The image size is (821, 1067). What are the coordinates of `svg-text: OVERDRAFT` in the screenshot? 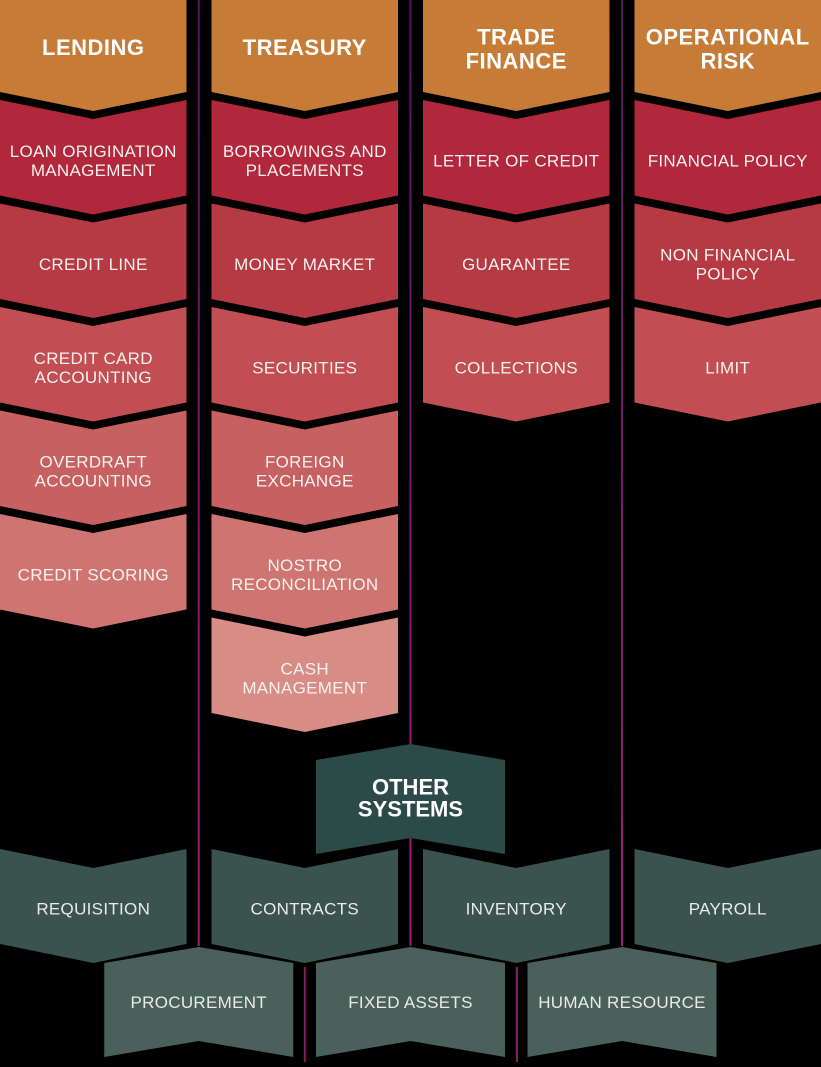 It's located at (93, 462).